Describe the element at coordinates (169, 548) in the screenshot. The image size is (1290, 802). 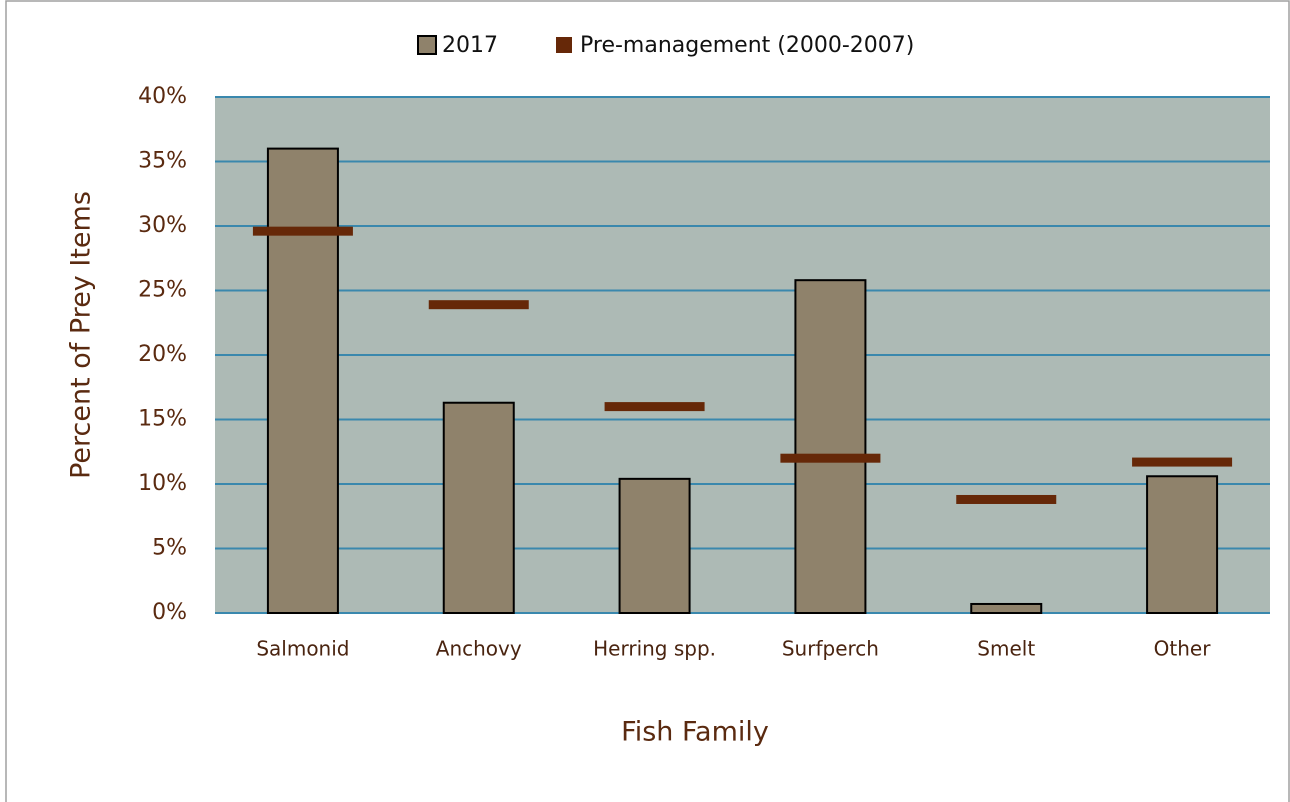
I see `y-tick-label: 5%` at that location.